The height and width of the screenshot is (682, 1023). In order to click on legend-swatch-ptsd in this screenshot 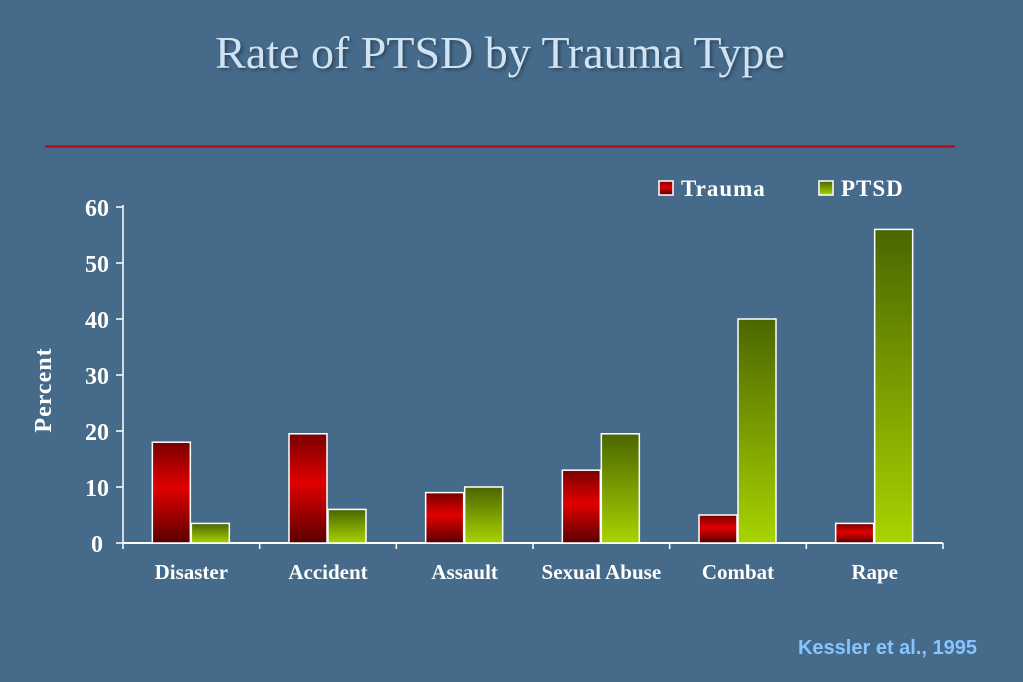, I will do `click(826, 188)`.